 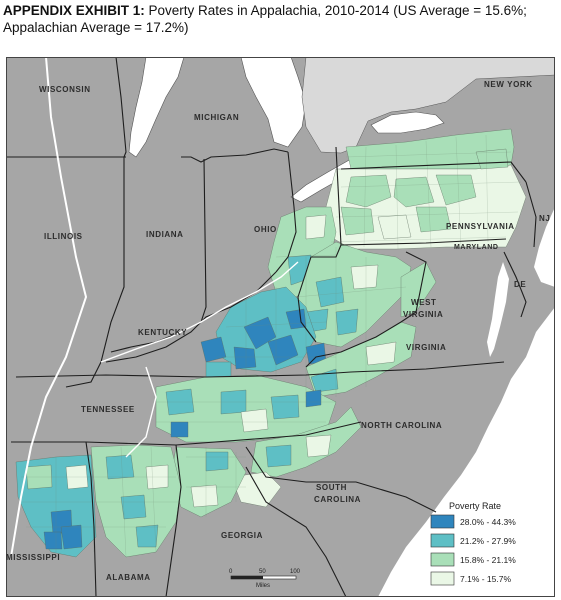 I want to click on label-indiana: INDIANA, so click(x=165, y=234).